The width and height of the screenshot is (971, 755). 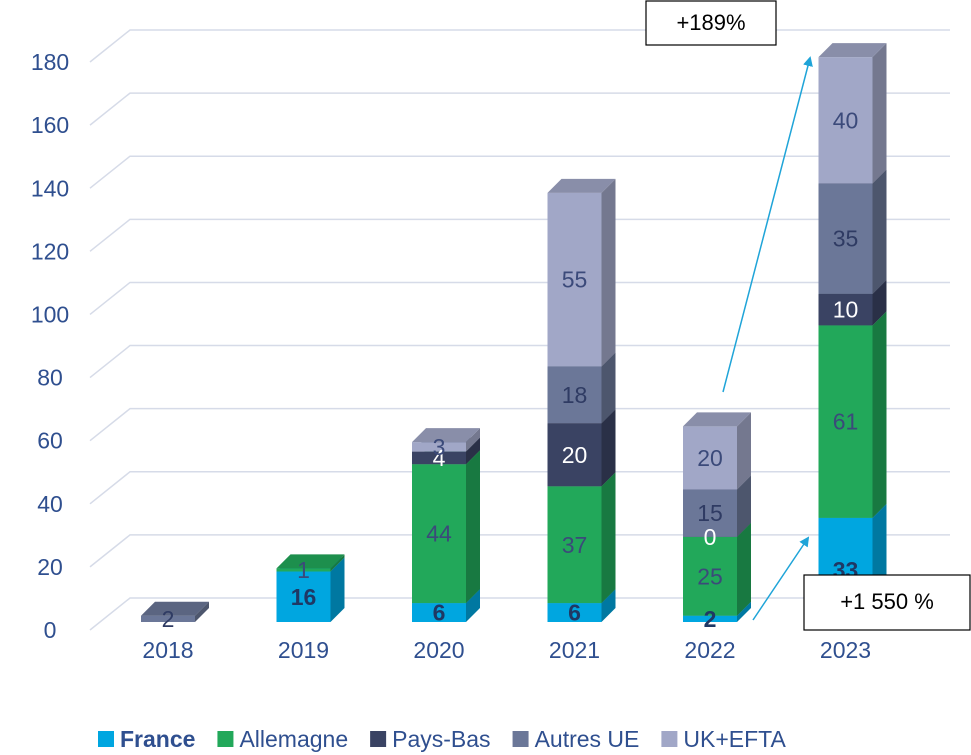 I want to click on data-label: 1, so click(x=303, y=570).